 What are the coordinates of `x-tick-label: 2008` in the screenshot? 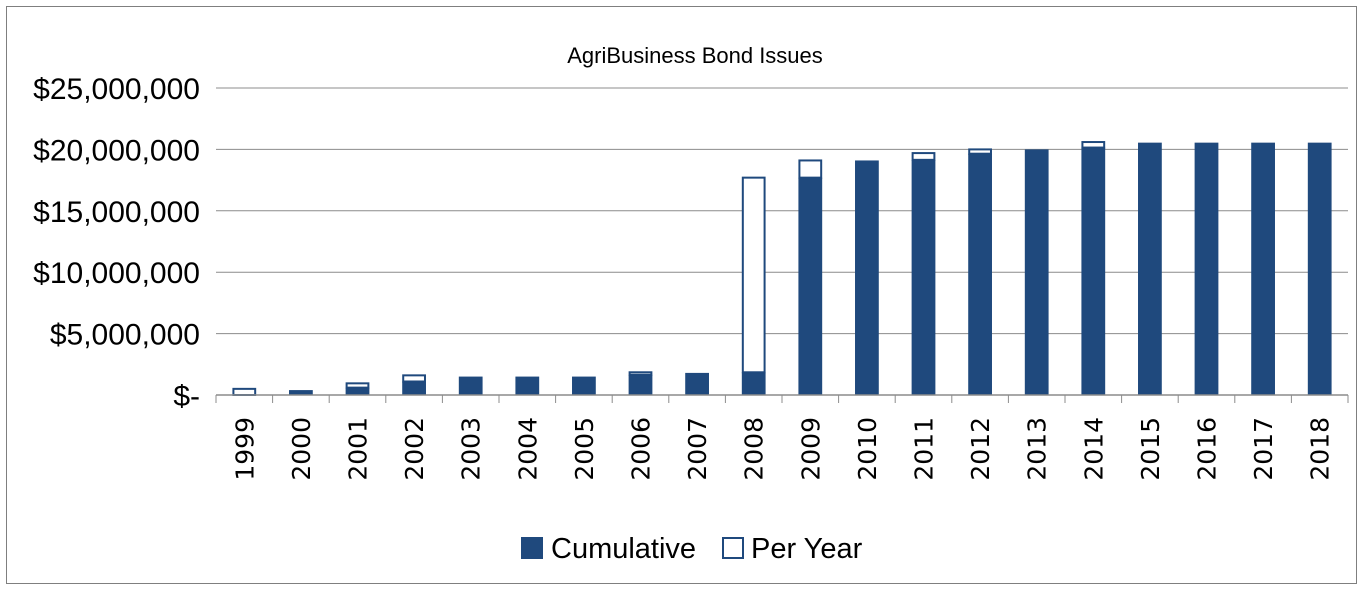 It's located at (754, 449).